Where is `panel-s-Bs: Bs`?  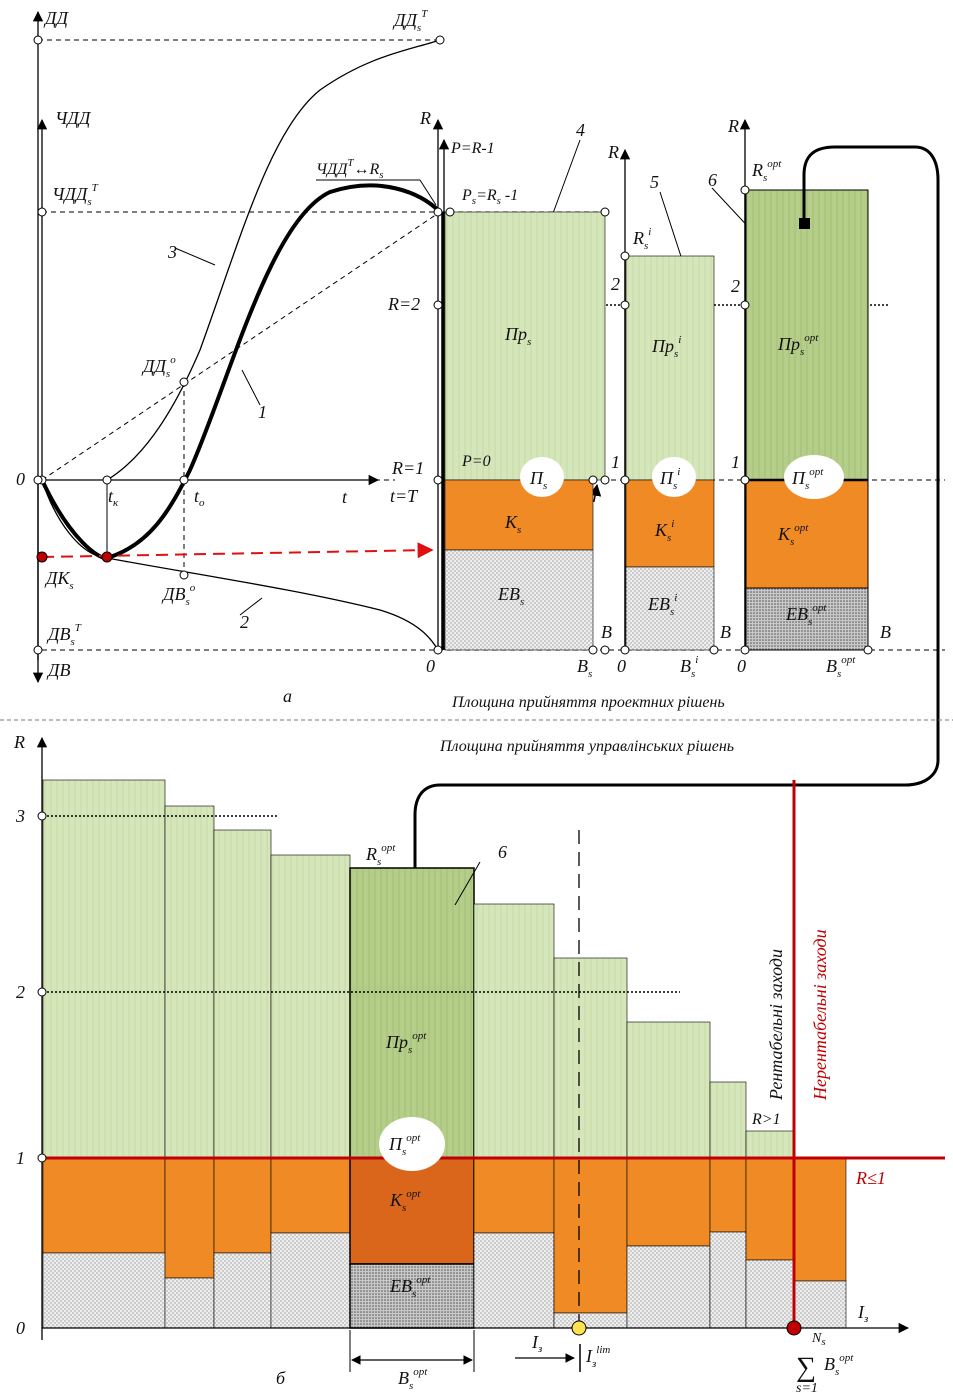 panel-s-Bs: Bs is located at coordinates (584, 668).